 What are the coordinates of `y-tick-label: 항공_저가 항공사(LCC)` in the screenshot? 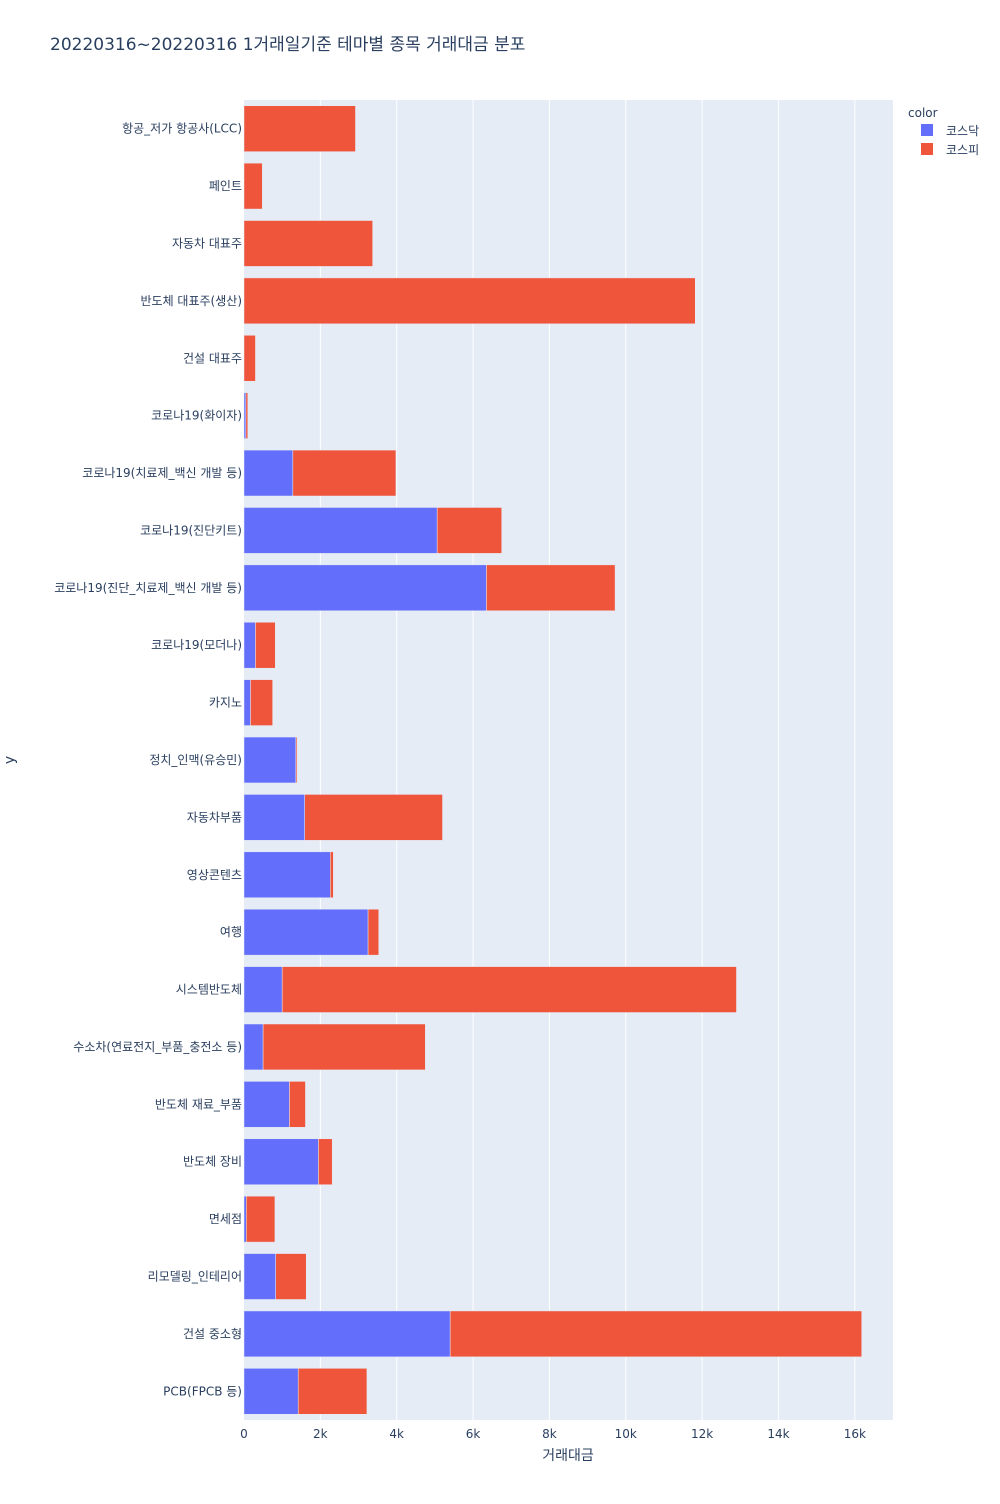 It's located at (182, 129).